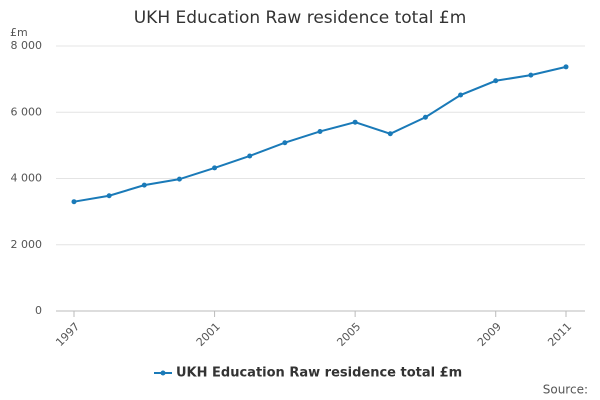  Describe the element at coordinates (19, 32) in the screenshot. I see `y-unit-label: £m` at that location.